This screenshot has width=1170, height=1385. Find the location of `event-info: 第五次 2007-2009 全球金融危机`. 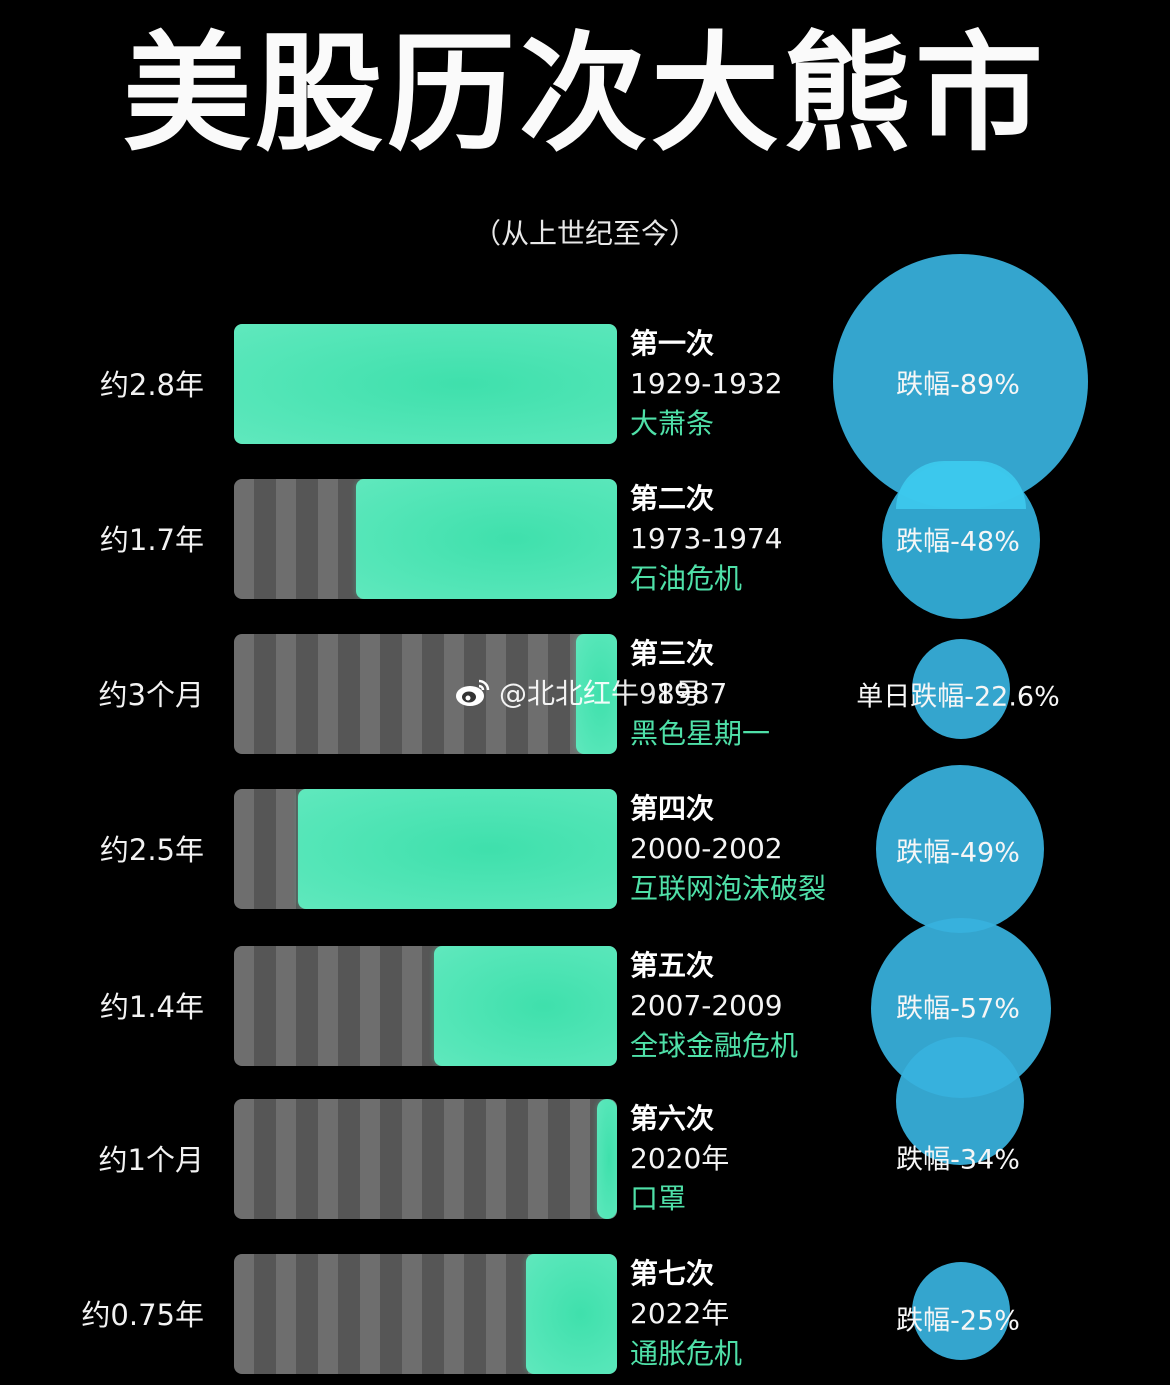

event-info: 第五次 2007-2009 全球金融危机 is located at coordinates (750, 1006).